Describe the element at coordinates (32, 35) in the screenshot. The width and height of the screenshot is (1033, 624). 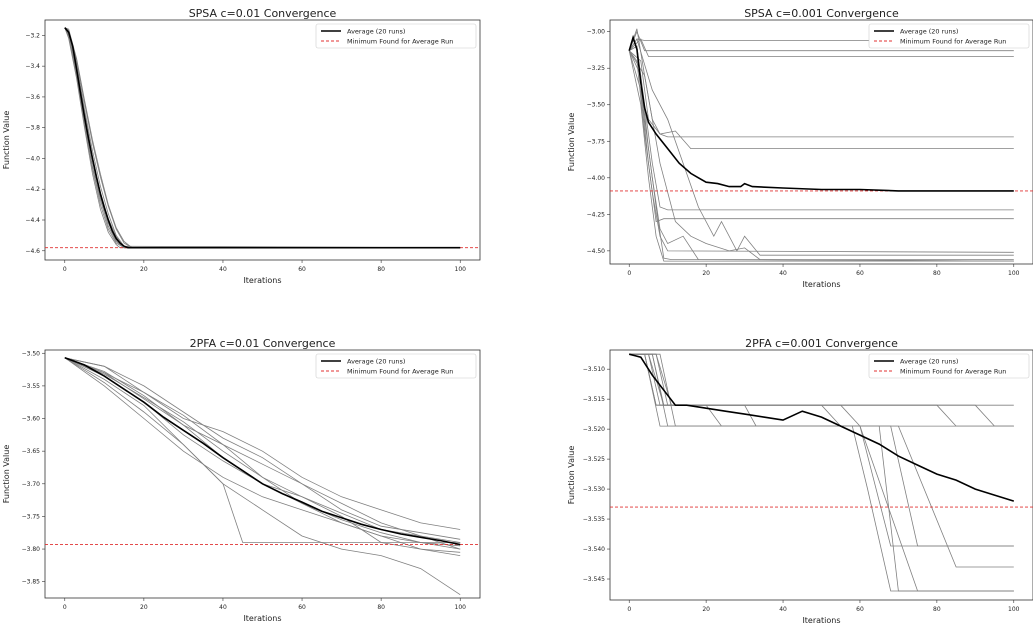
I see `y-tick-label: −3.2` at that location.